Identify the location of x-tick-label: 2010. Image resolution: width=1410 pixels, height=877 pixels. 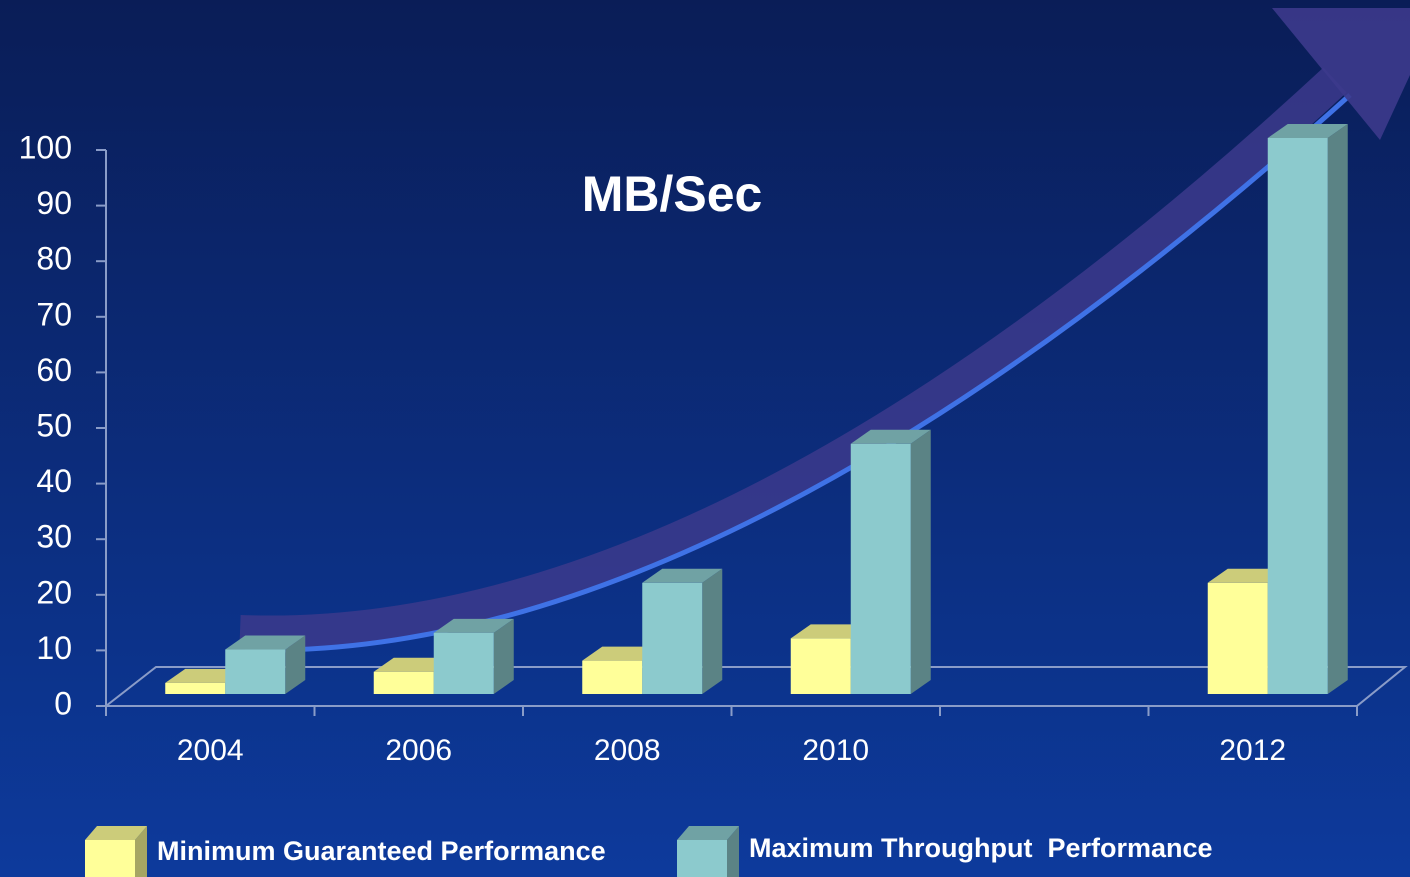
(835, 750).